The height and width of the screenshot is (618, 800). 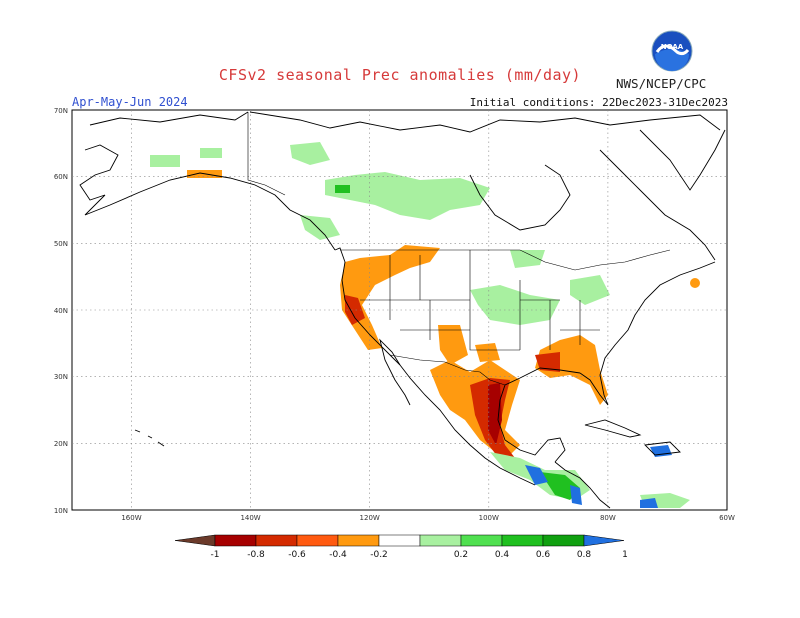 What do you see at coordinates (487, 352) in the screenshot?
I see `anomaly-dry-texas` at bounding box center [487, 352].